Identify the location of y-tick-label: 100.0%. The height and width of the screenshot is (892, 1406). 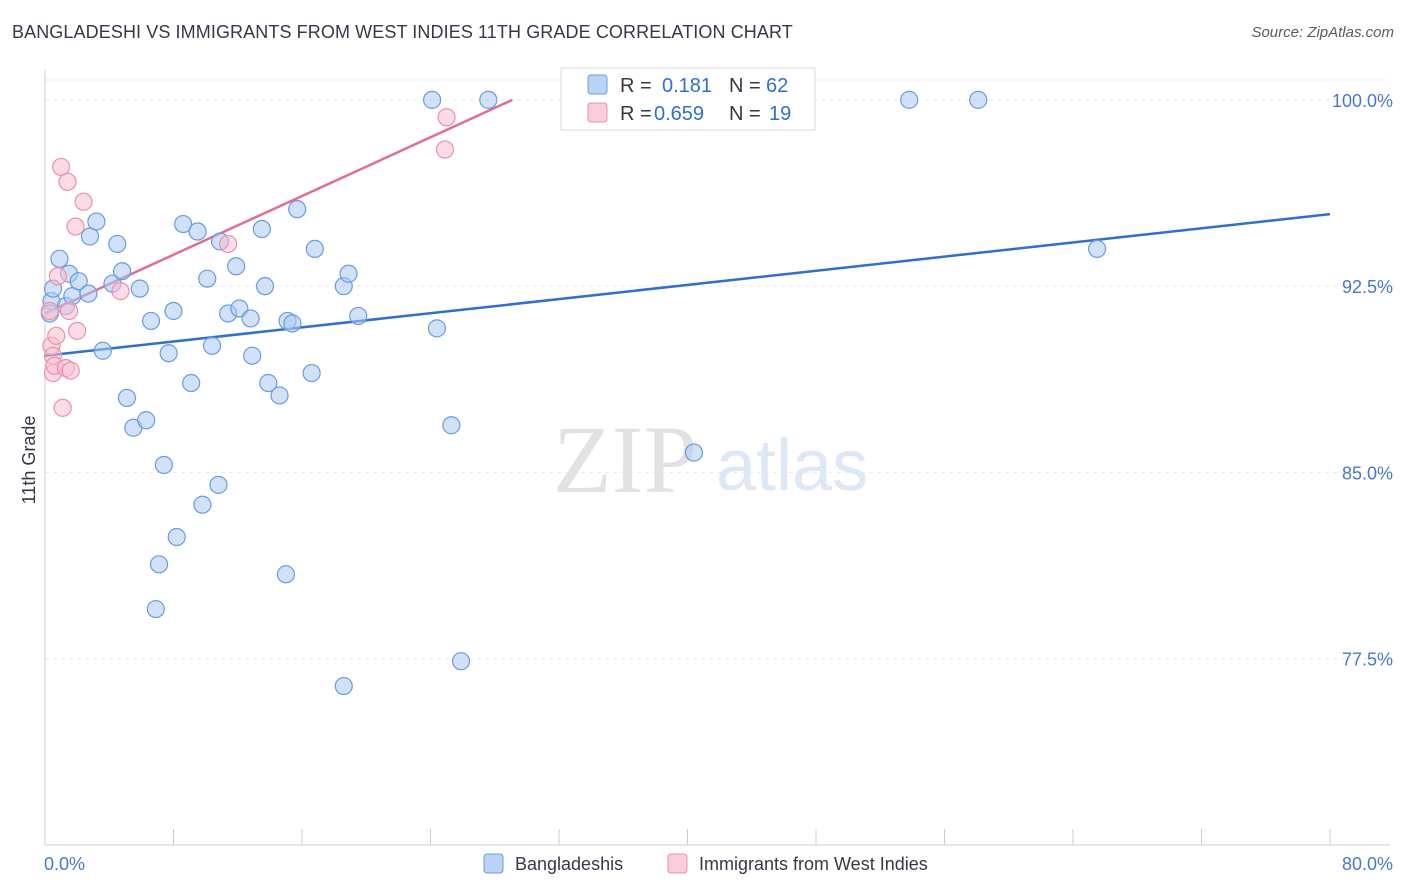
(1362, 101).